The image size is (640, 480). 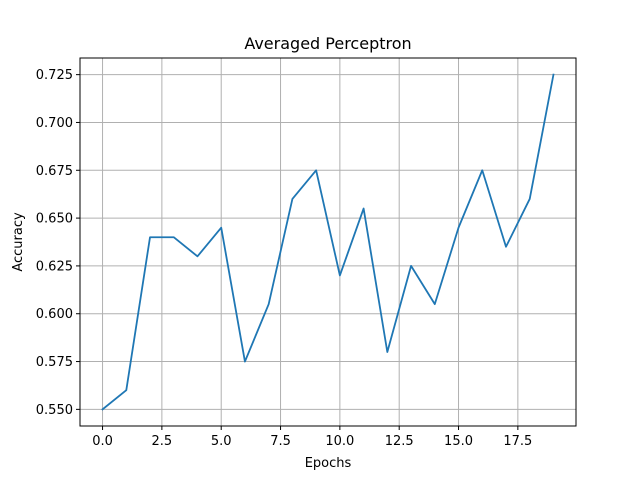 What do you see at coordinates (458, 441) in the screenshot?
I see `x-tick-label: 15.0` at bounding box center [458, 441].